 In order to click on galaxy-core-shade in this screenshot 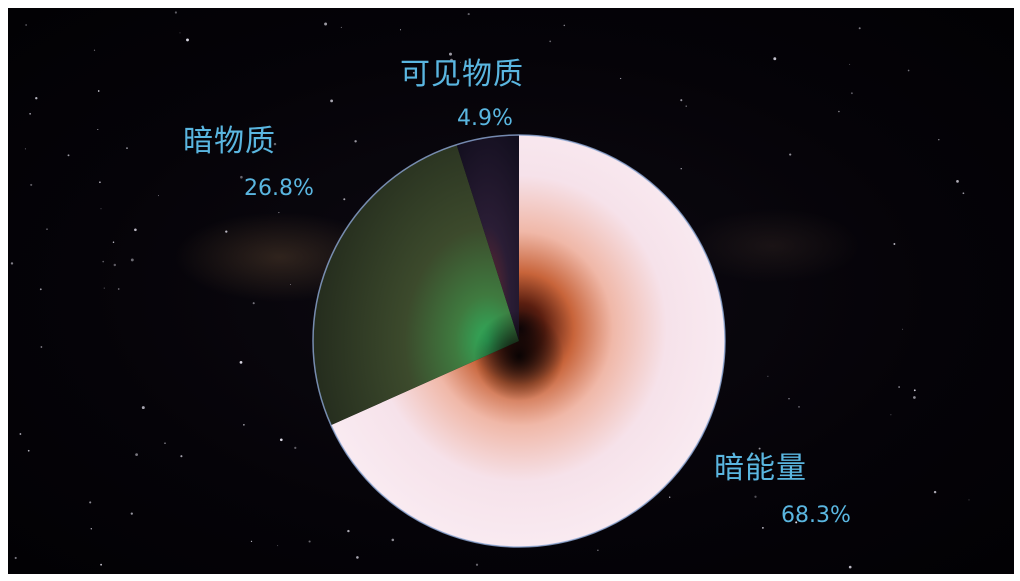, I will do `click(519, 356)`.